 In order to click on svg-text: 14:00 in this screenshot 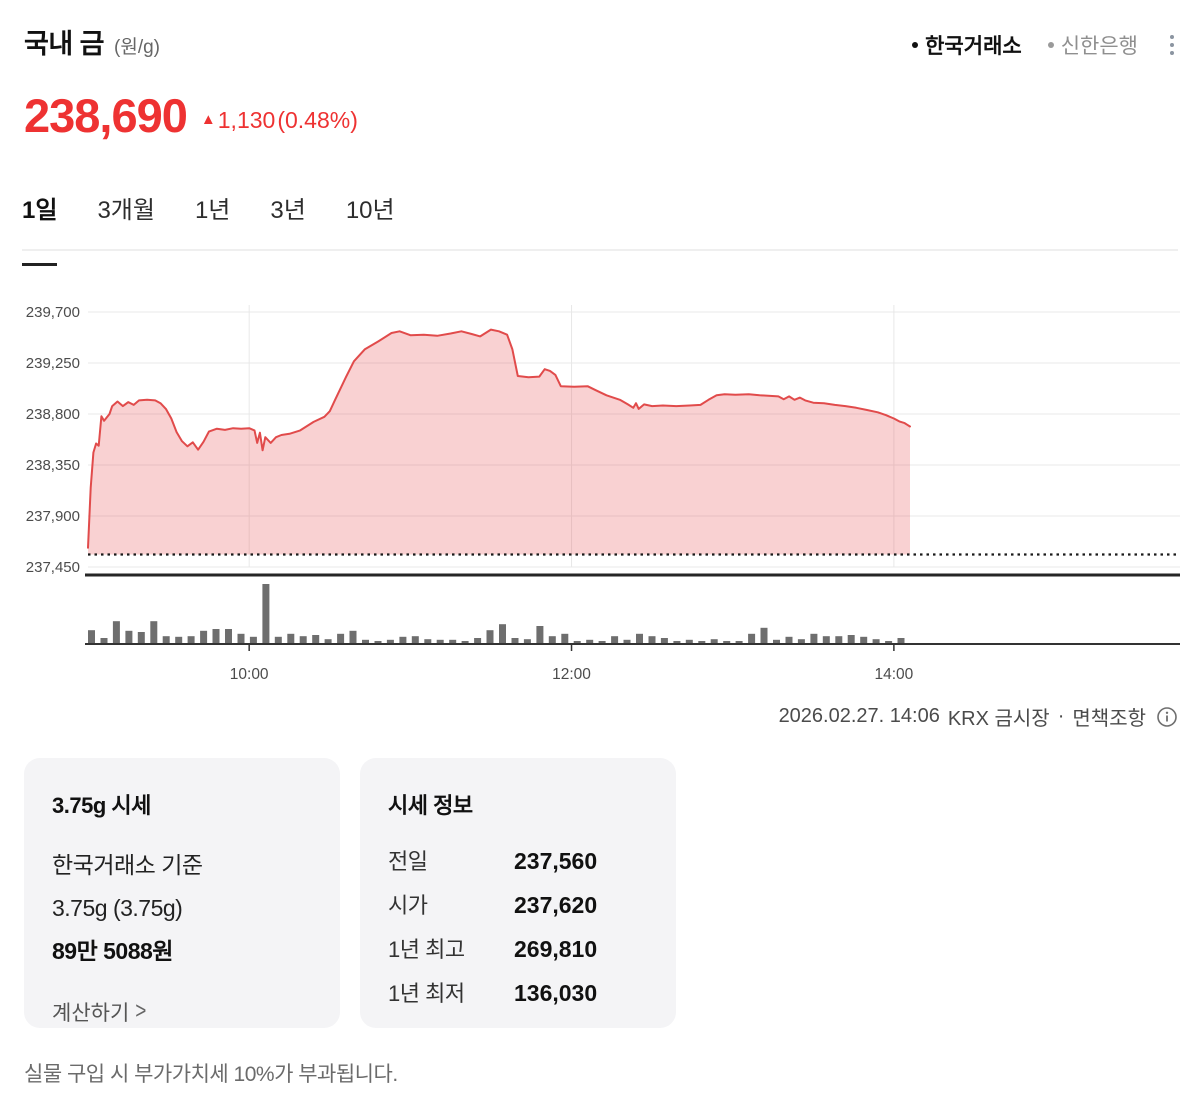, I will do `click(893, 674)`.